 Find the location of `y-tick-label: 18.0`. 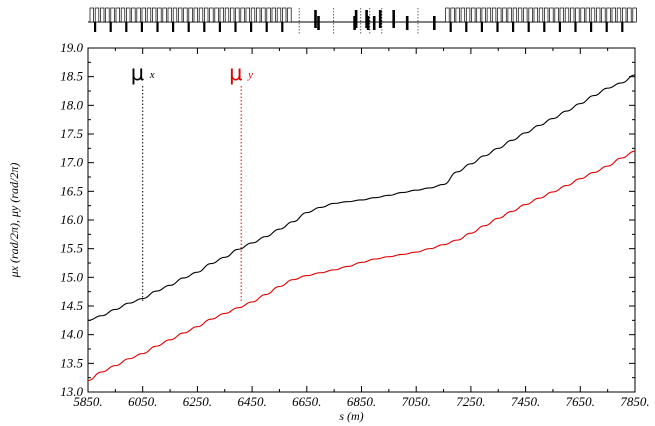

y-tick-label: 18.0 is located at coordinates (71, 104).